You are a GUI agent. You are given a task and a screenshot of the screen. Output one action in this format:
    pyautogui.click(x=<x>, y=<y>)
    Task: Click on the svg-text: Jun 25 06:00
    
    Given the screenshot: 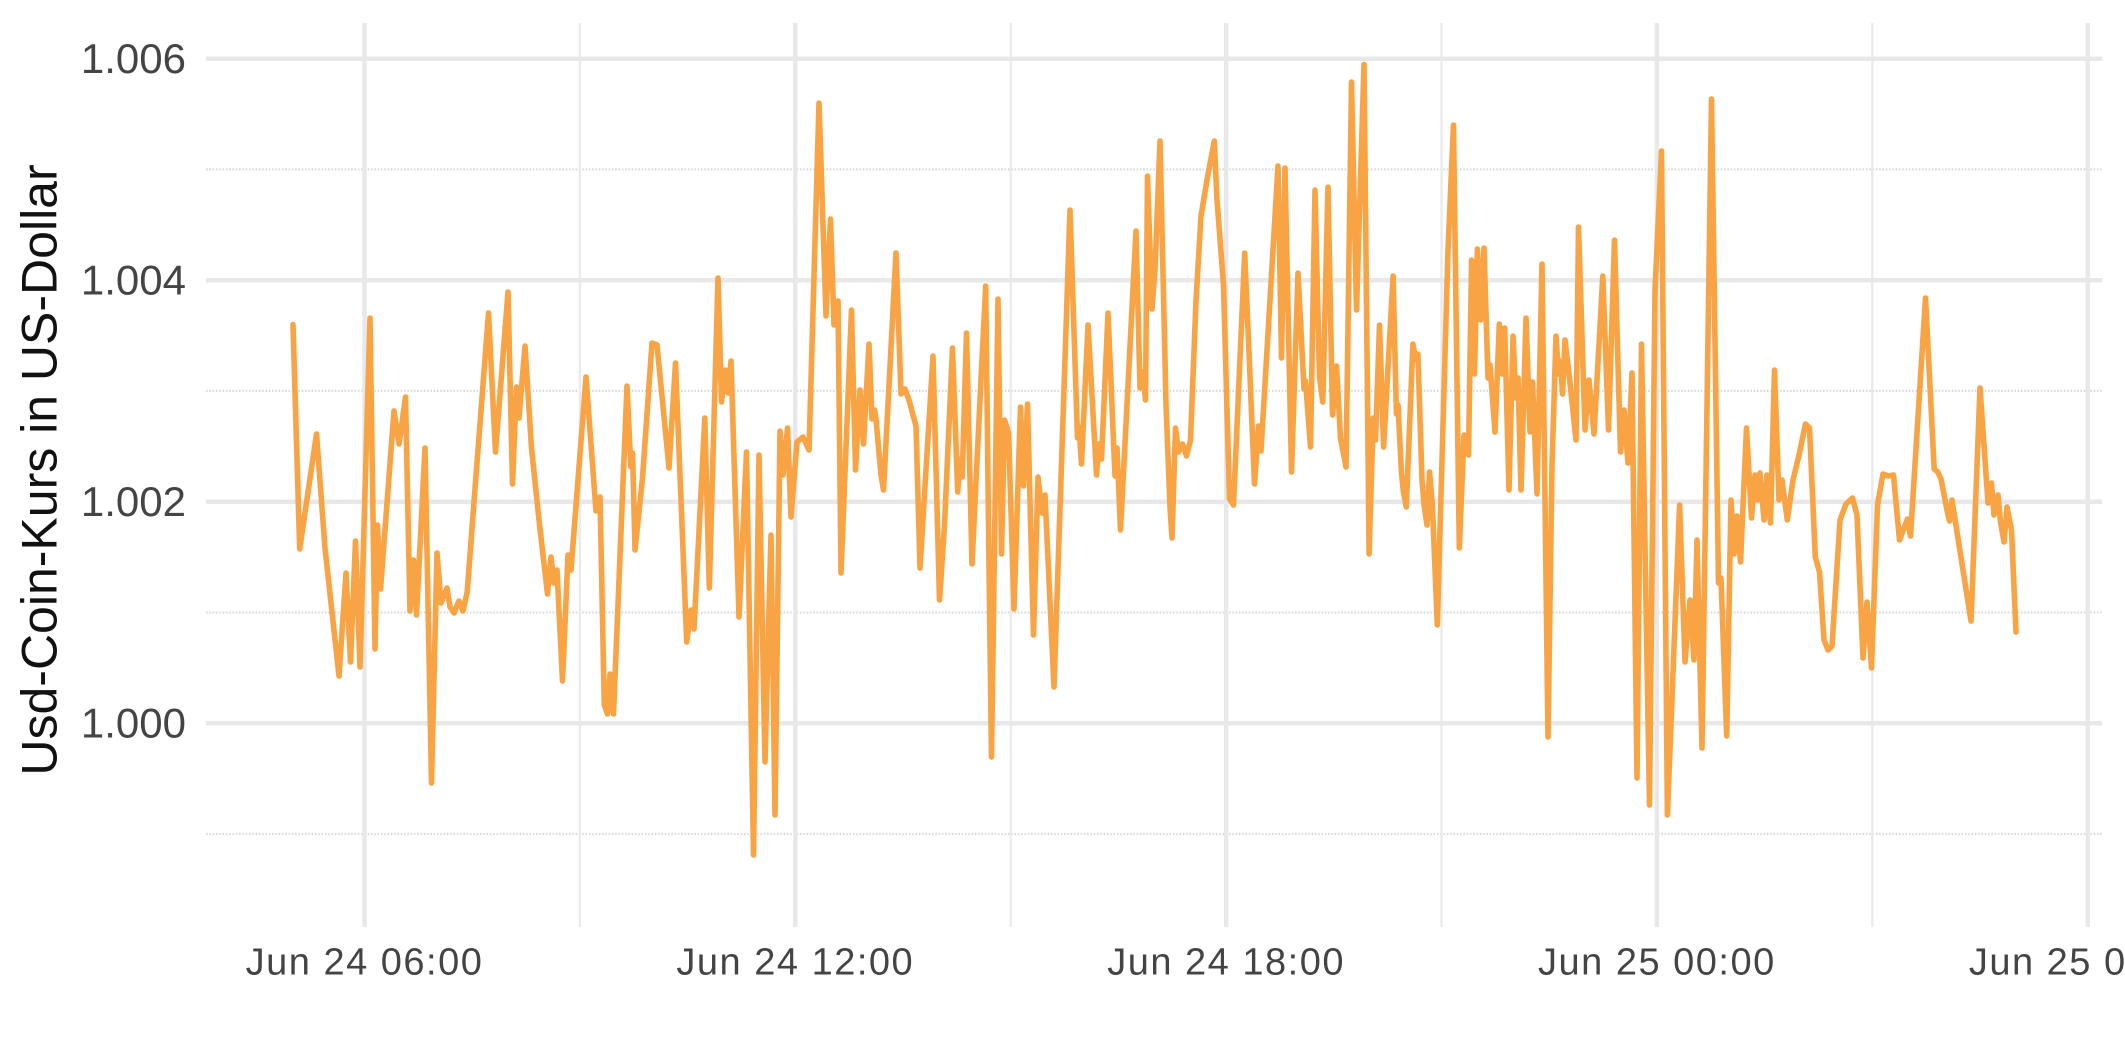 What is the action you would take?
    pyautogui.click(x=2047, y=963)
    